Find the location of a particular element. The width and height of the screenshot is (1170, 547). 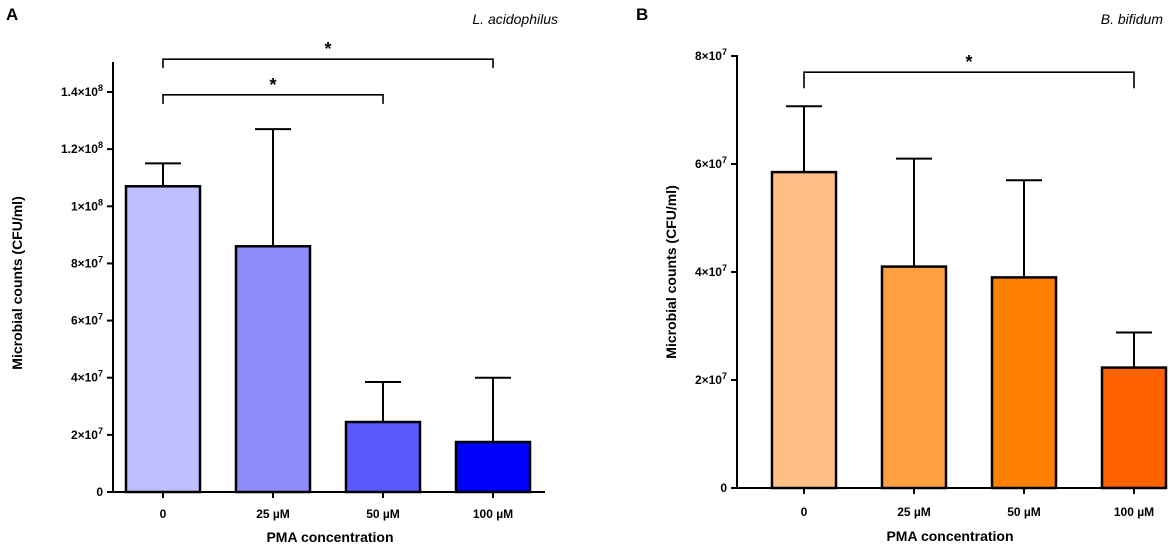

panel-b-category-label: 25 µM is located at coordinates (914, 512).